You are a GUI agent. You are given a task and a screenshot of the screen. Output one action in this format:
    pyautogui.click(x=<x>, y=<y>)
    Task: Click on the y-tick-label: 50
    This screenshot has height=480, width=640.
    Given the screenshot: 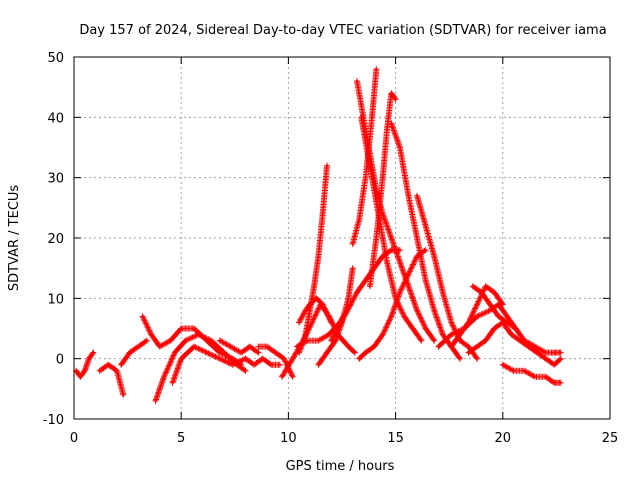 What is the action you would take?
    pyautogui.click(x=55, y=58)
    